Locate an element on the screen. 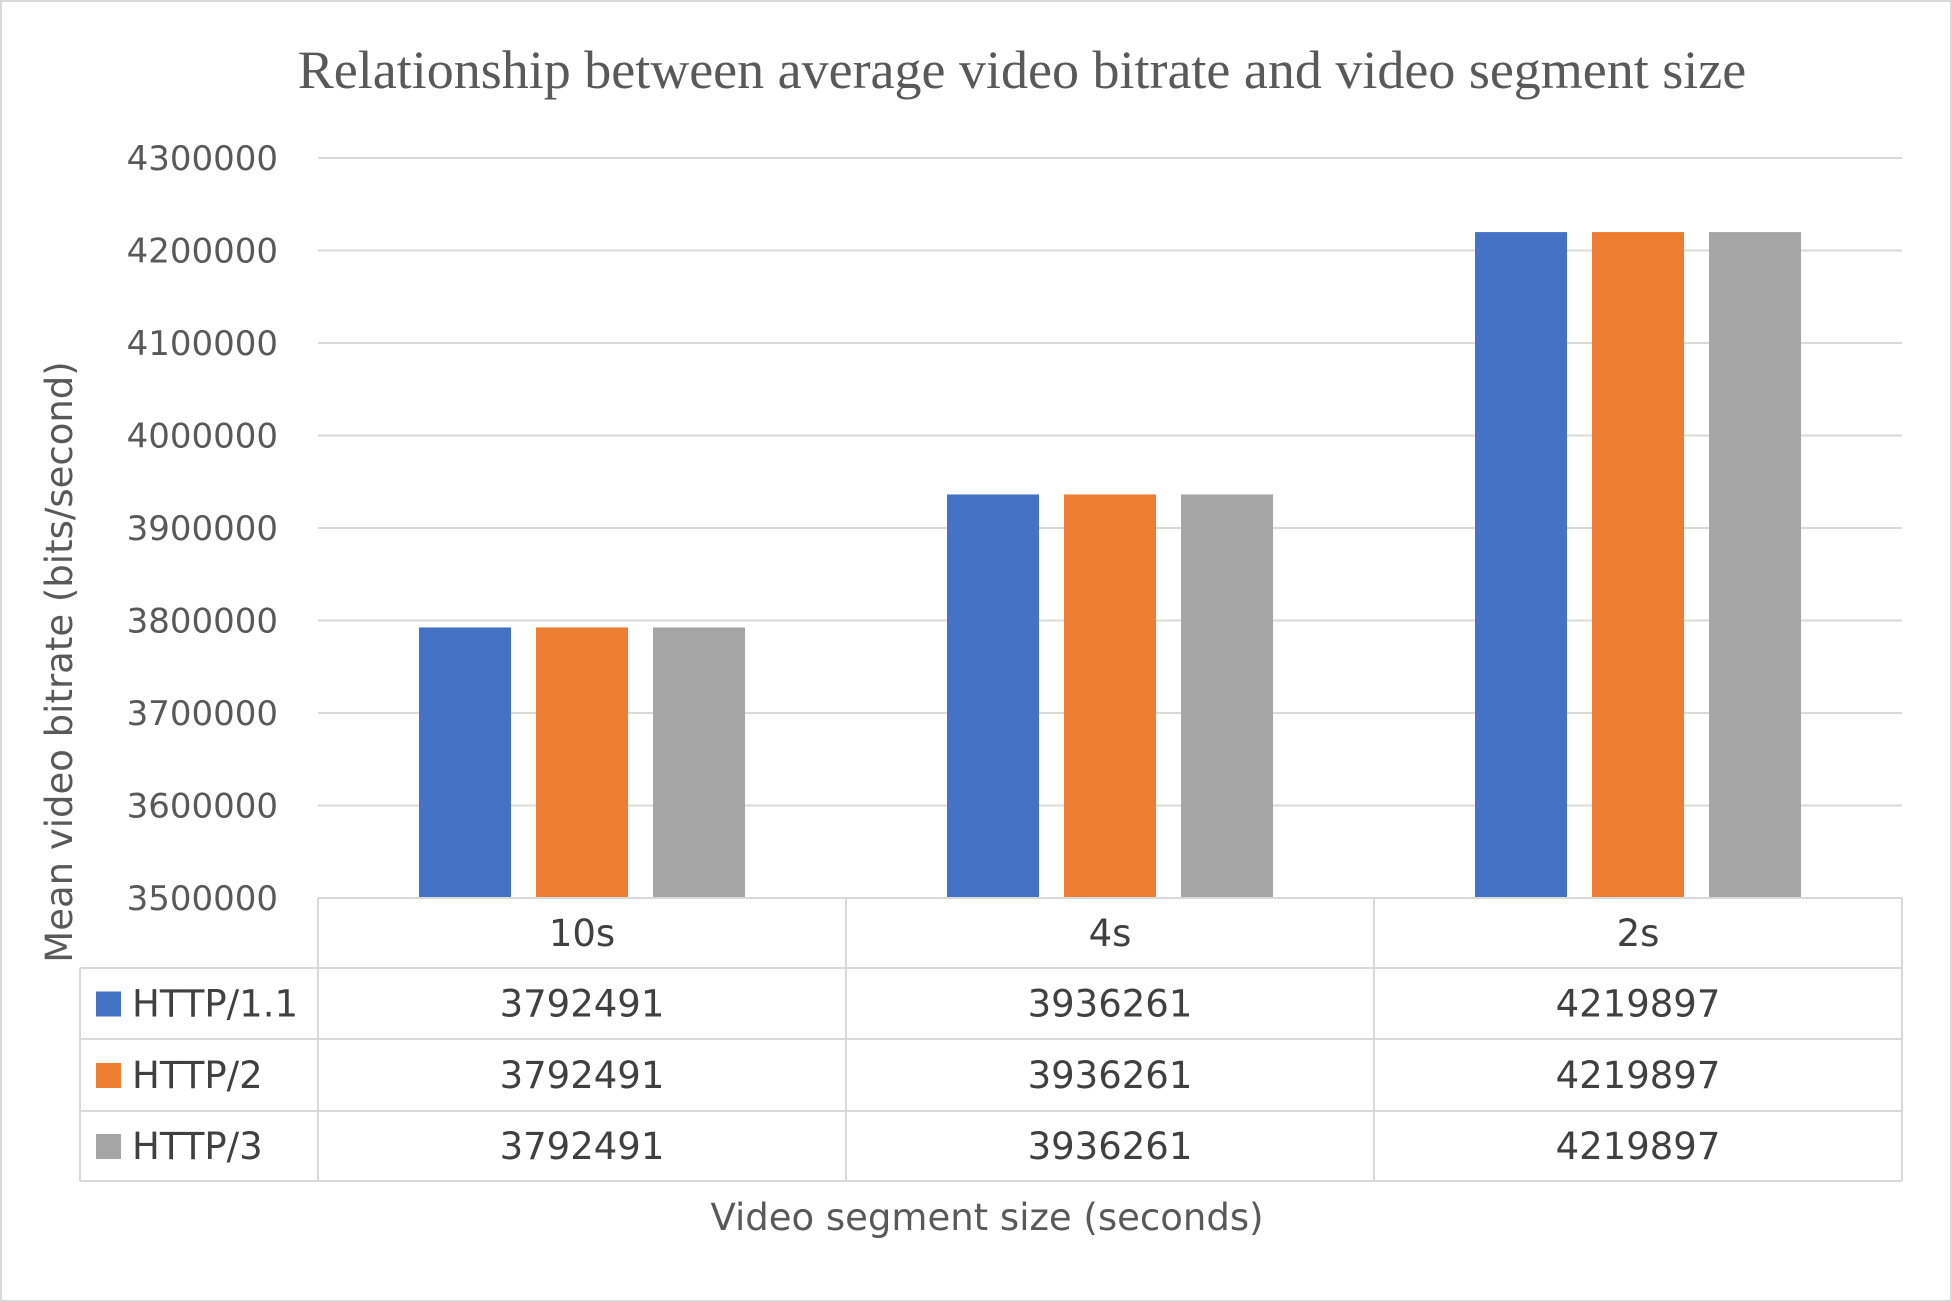  x-category-label: 4s is located at coordinates (1110, 933).